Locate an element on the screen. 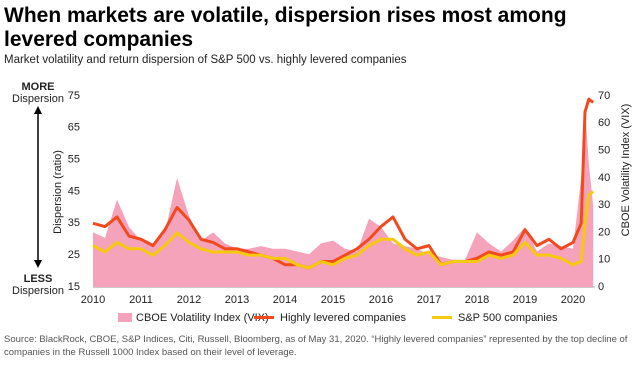  y-tick-label: 35 is located at coordinates (74, 223).